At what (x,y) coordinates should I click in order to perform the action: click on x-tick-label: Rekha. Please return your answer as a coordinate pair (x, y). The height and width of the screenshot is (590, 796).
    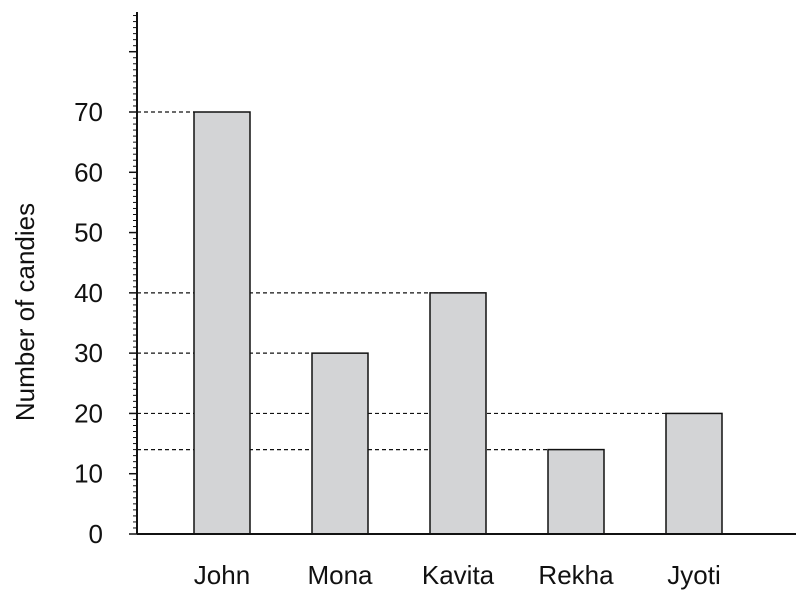
    Looking at the image, I should click on (576, 575).